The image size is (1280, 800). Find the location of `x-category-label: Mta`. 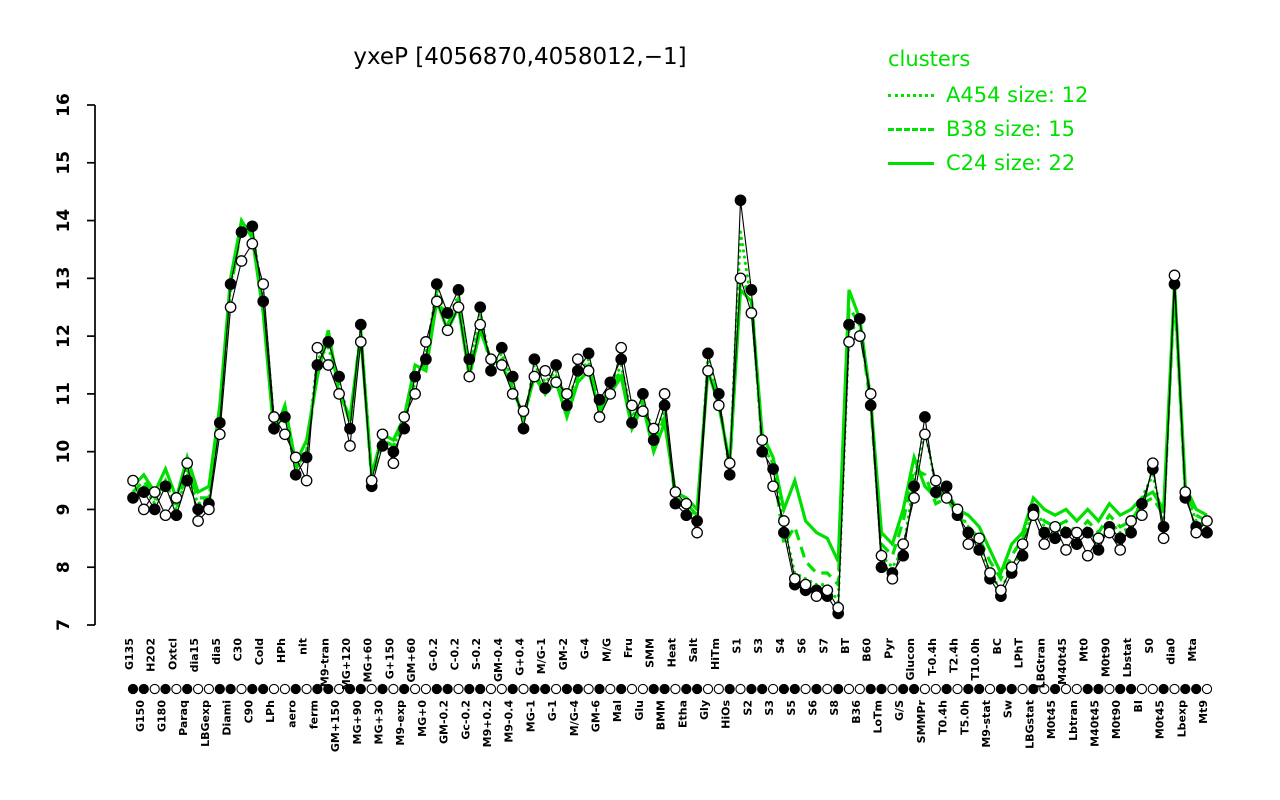

x-category-label: Mta is located at coordinates (1192, 650).